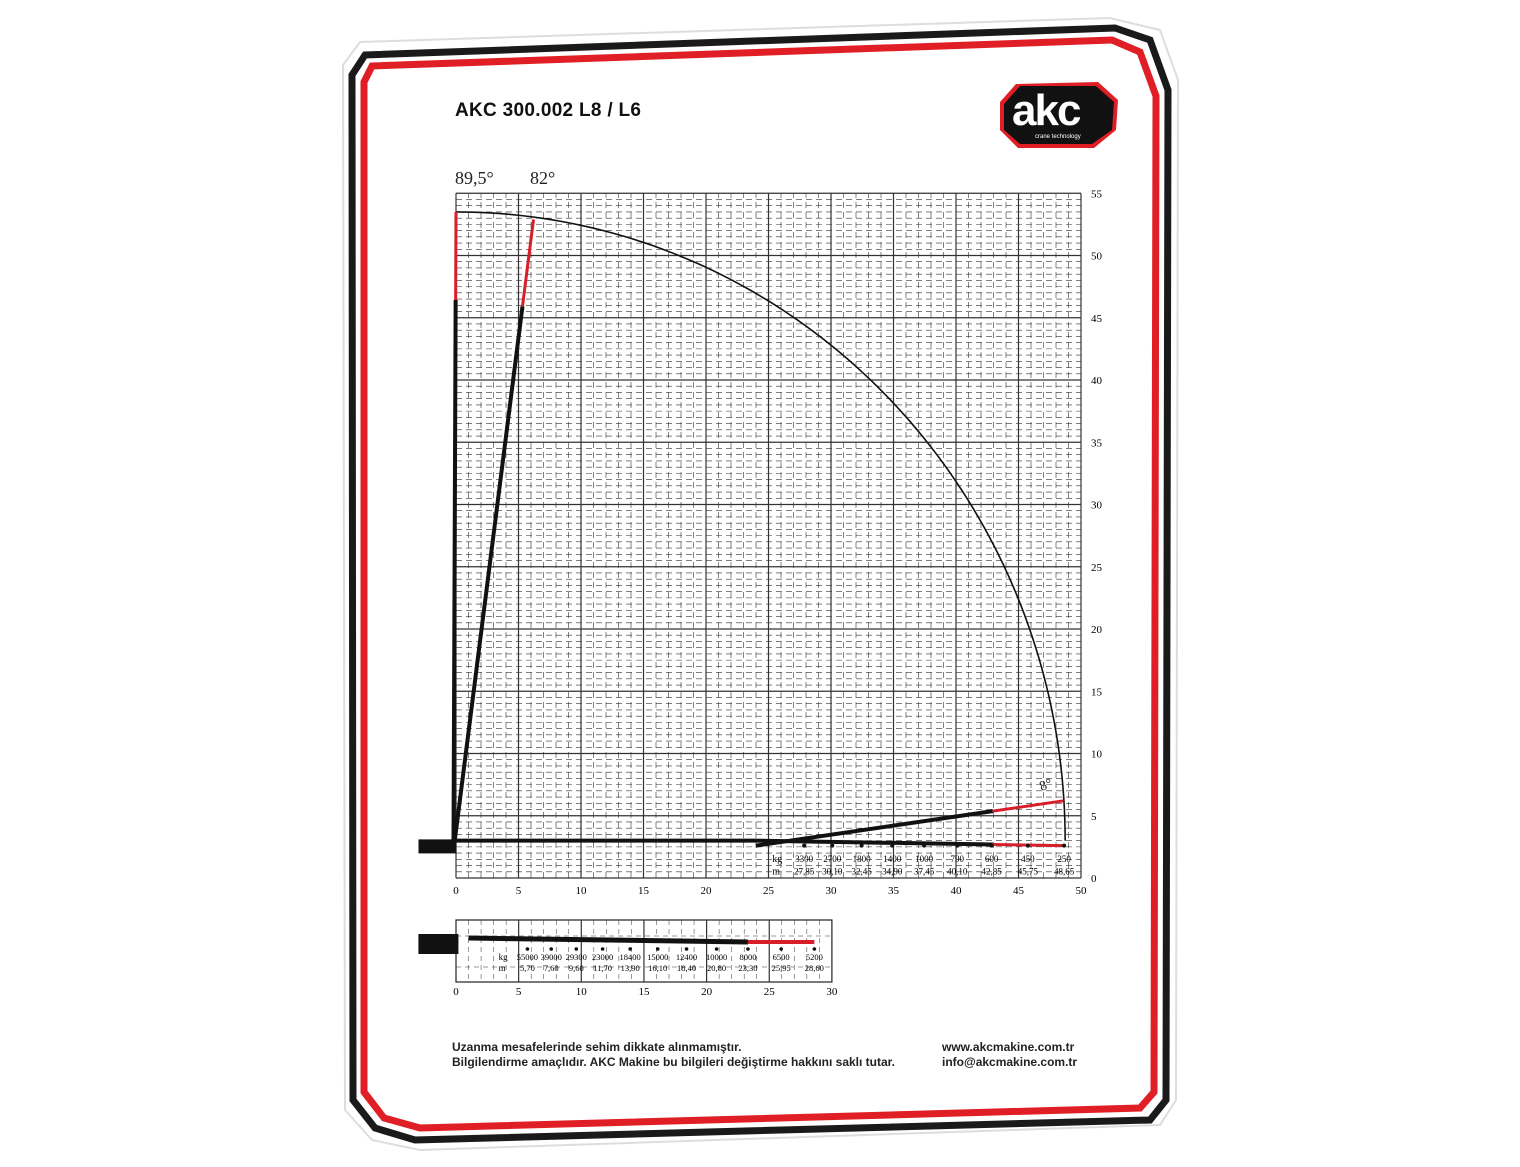 The width and height of the screenshot is (1520, 1167). What do you see at coordinates (862, 871) in the screenshot?
I see `load-m: 32,45` at bounding box center [862, 871].